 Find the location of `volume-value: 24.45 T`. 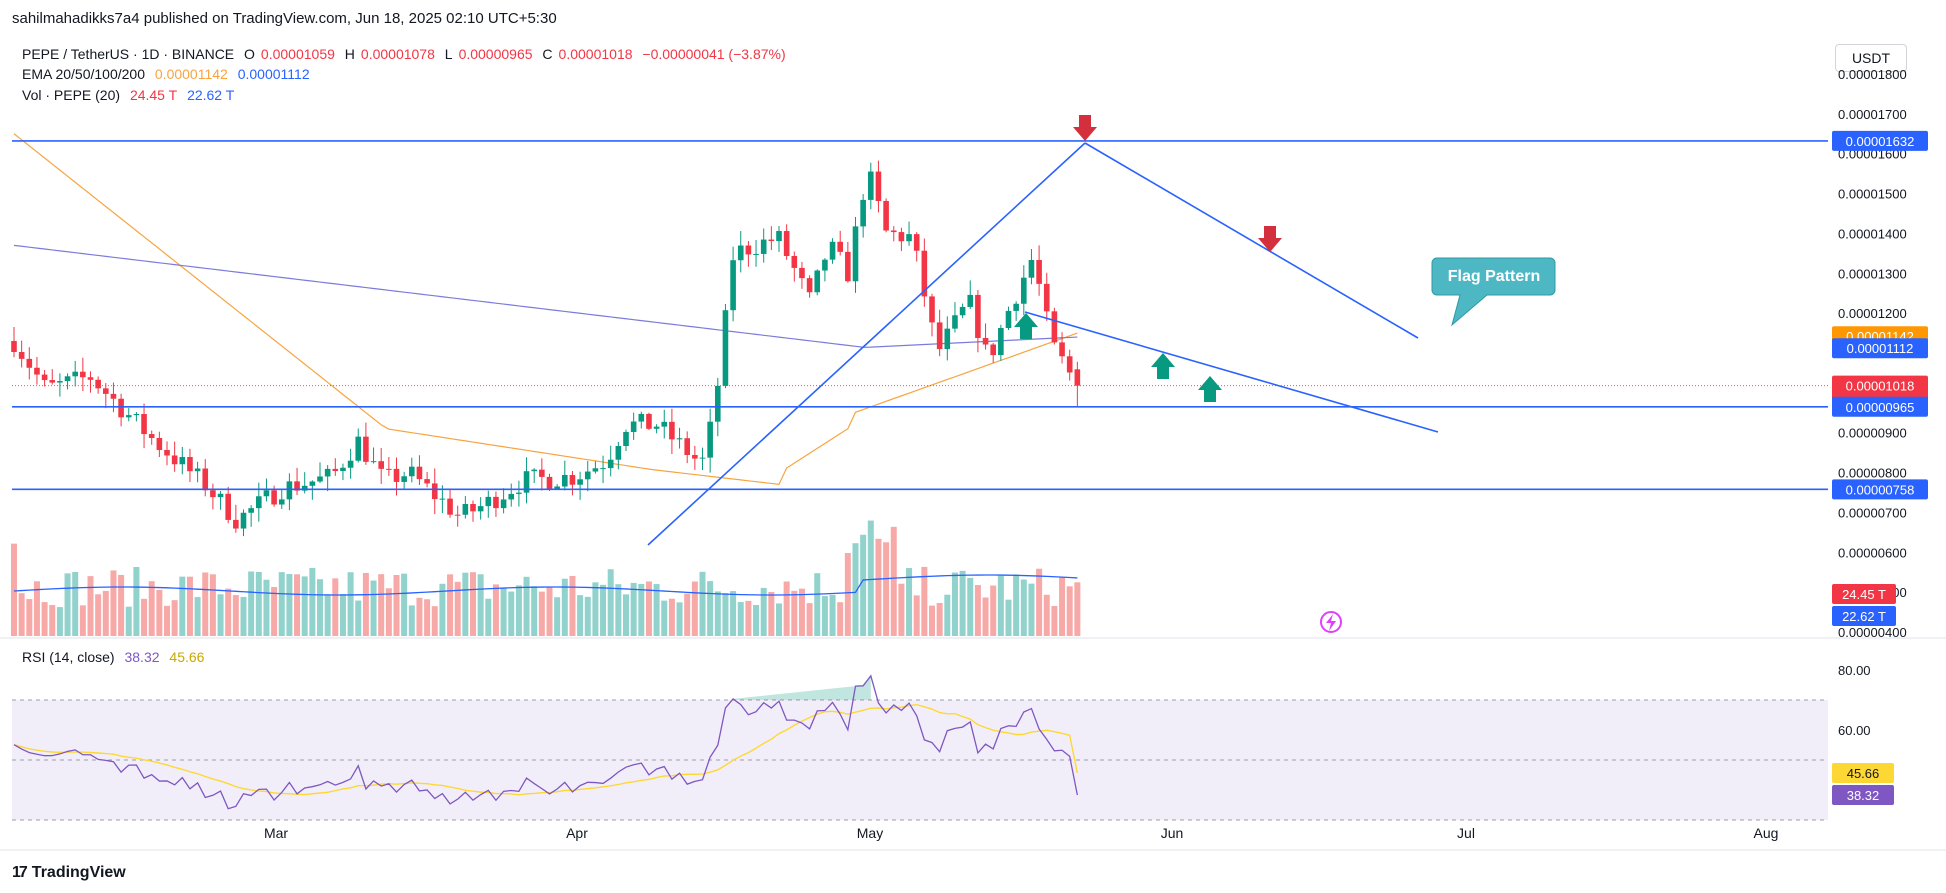

volume-value: 24.45 T is located at coordinates (153, 95).